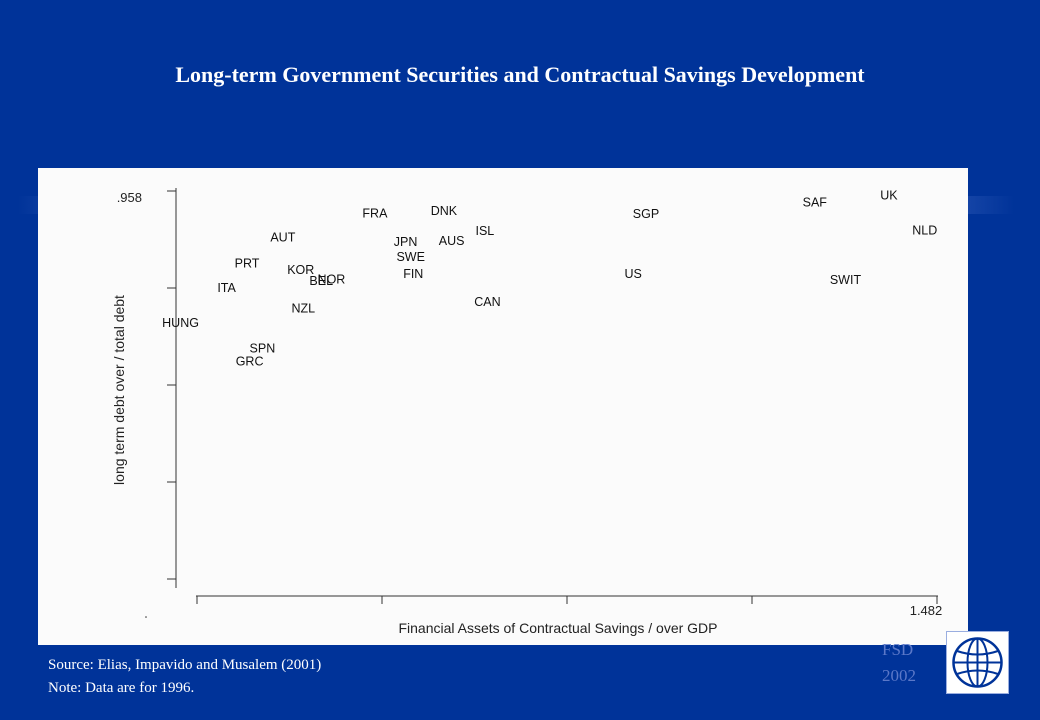 Image resolution: width=1040 pixels, height=720 pixels. I want to click on point-label-sgp: SGP, so click(646, 214).